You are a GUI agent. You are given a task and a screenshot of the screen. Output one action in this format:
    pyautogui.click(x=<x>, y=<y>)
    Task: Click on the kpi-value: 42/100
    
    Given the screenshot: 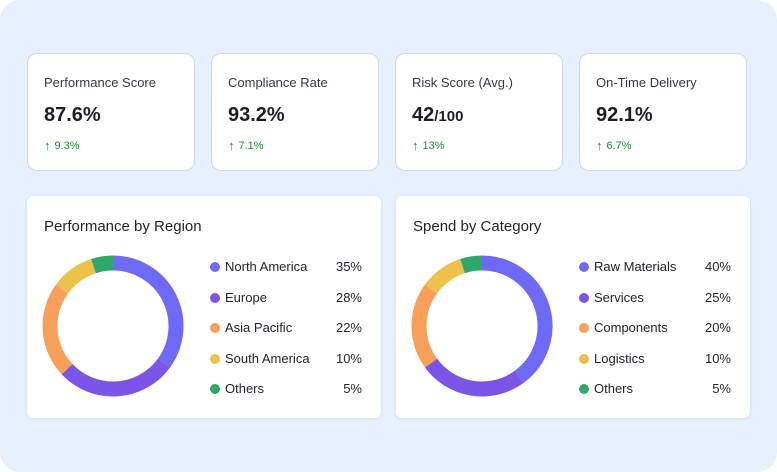 What is the action you would take?
    pyautogui.click(x=437, y=115)
    